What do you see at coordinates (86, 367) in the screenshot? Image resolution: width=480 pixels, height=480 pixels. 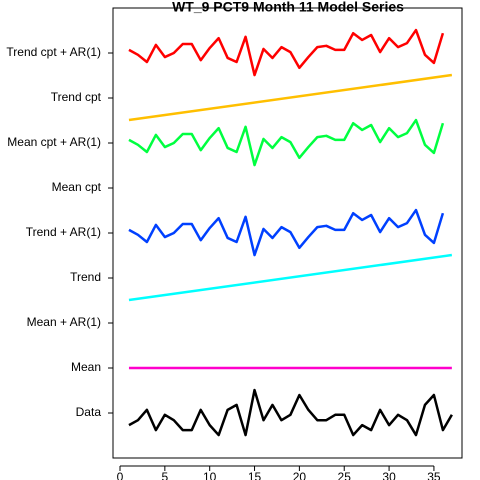 I see `y-tick-label: Mean` at bounding box center [86, 367].